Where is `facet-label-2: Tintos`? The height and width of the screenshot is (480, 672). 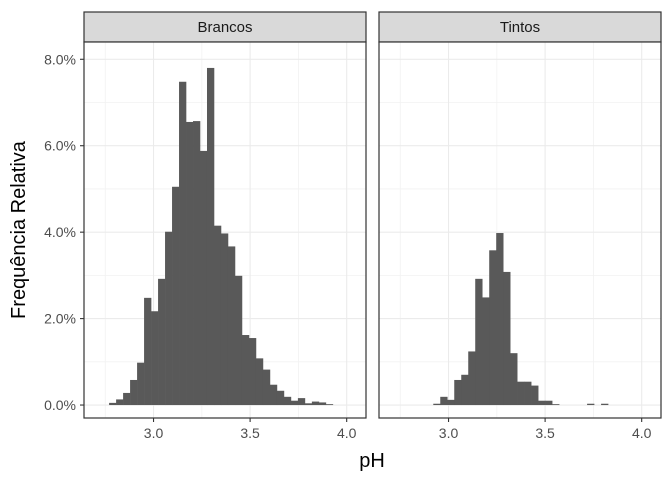 facet-label-2: Tintos is located at coordinates (520, 27).